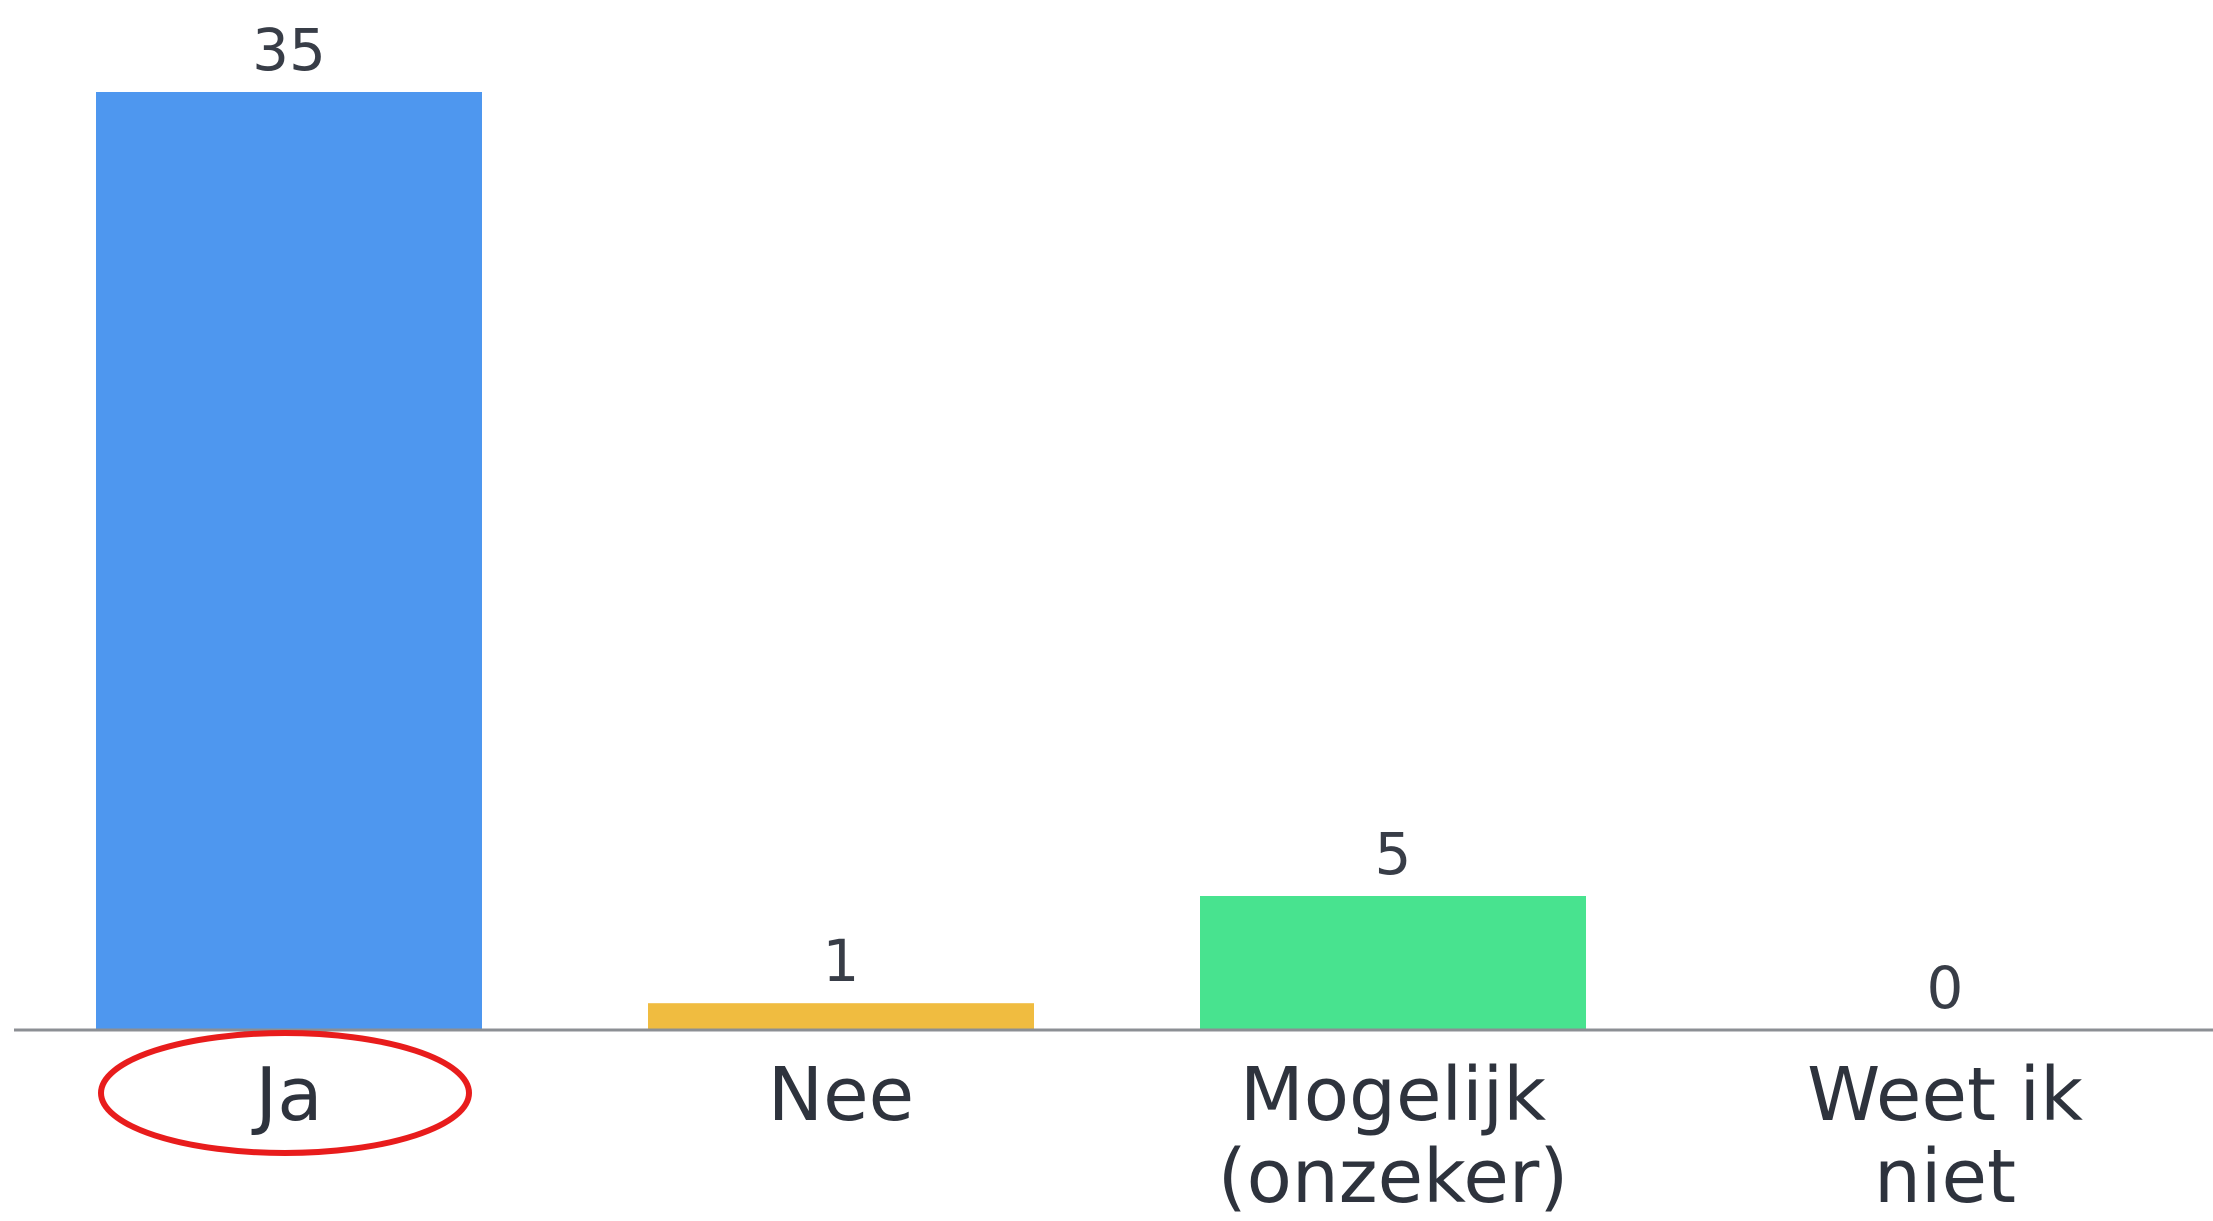 The image size is (2213, 1221). I want to click on category-label-line: Ja, so click(286, 1095).